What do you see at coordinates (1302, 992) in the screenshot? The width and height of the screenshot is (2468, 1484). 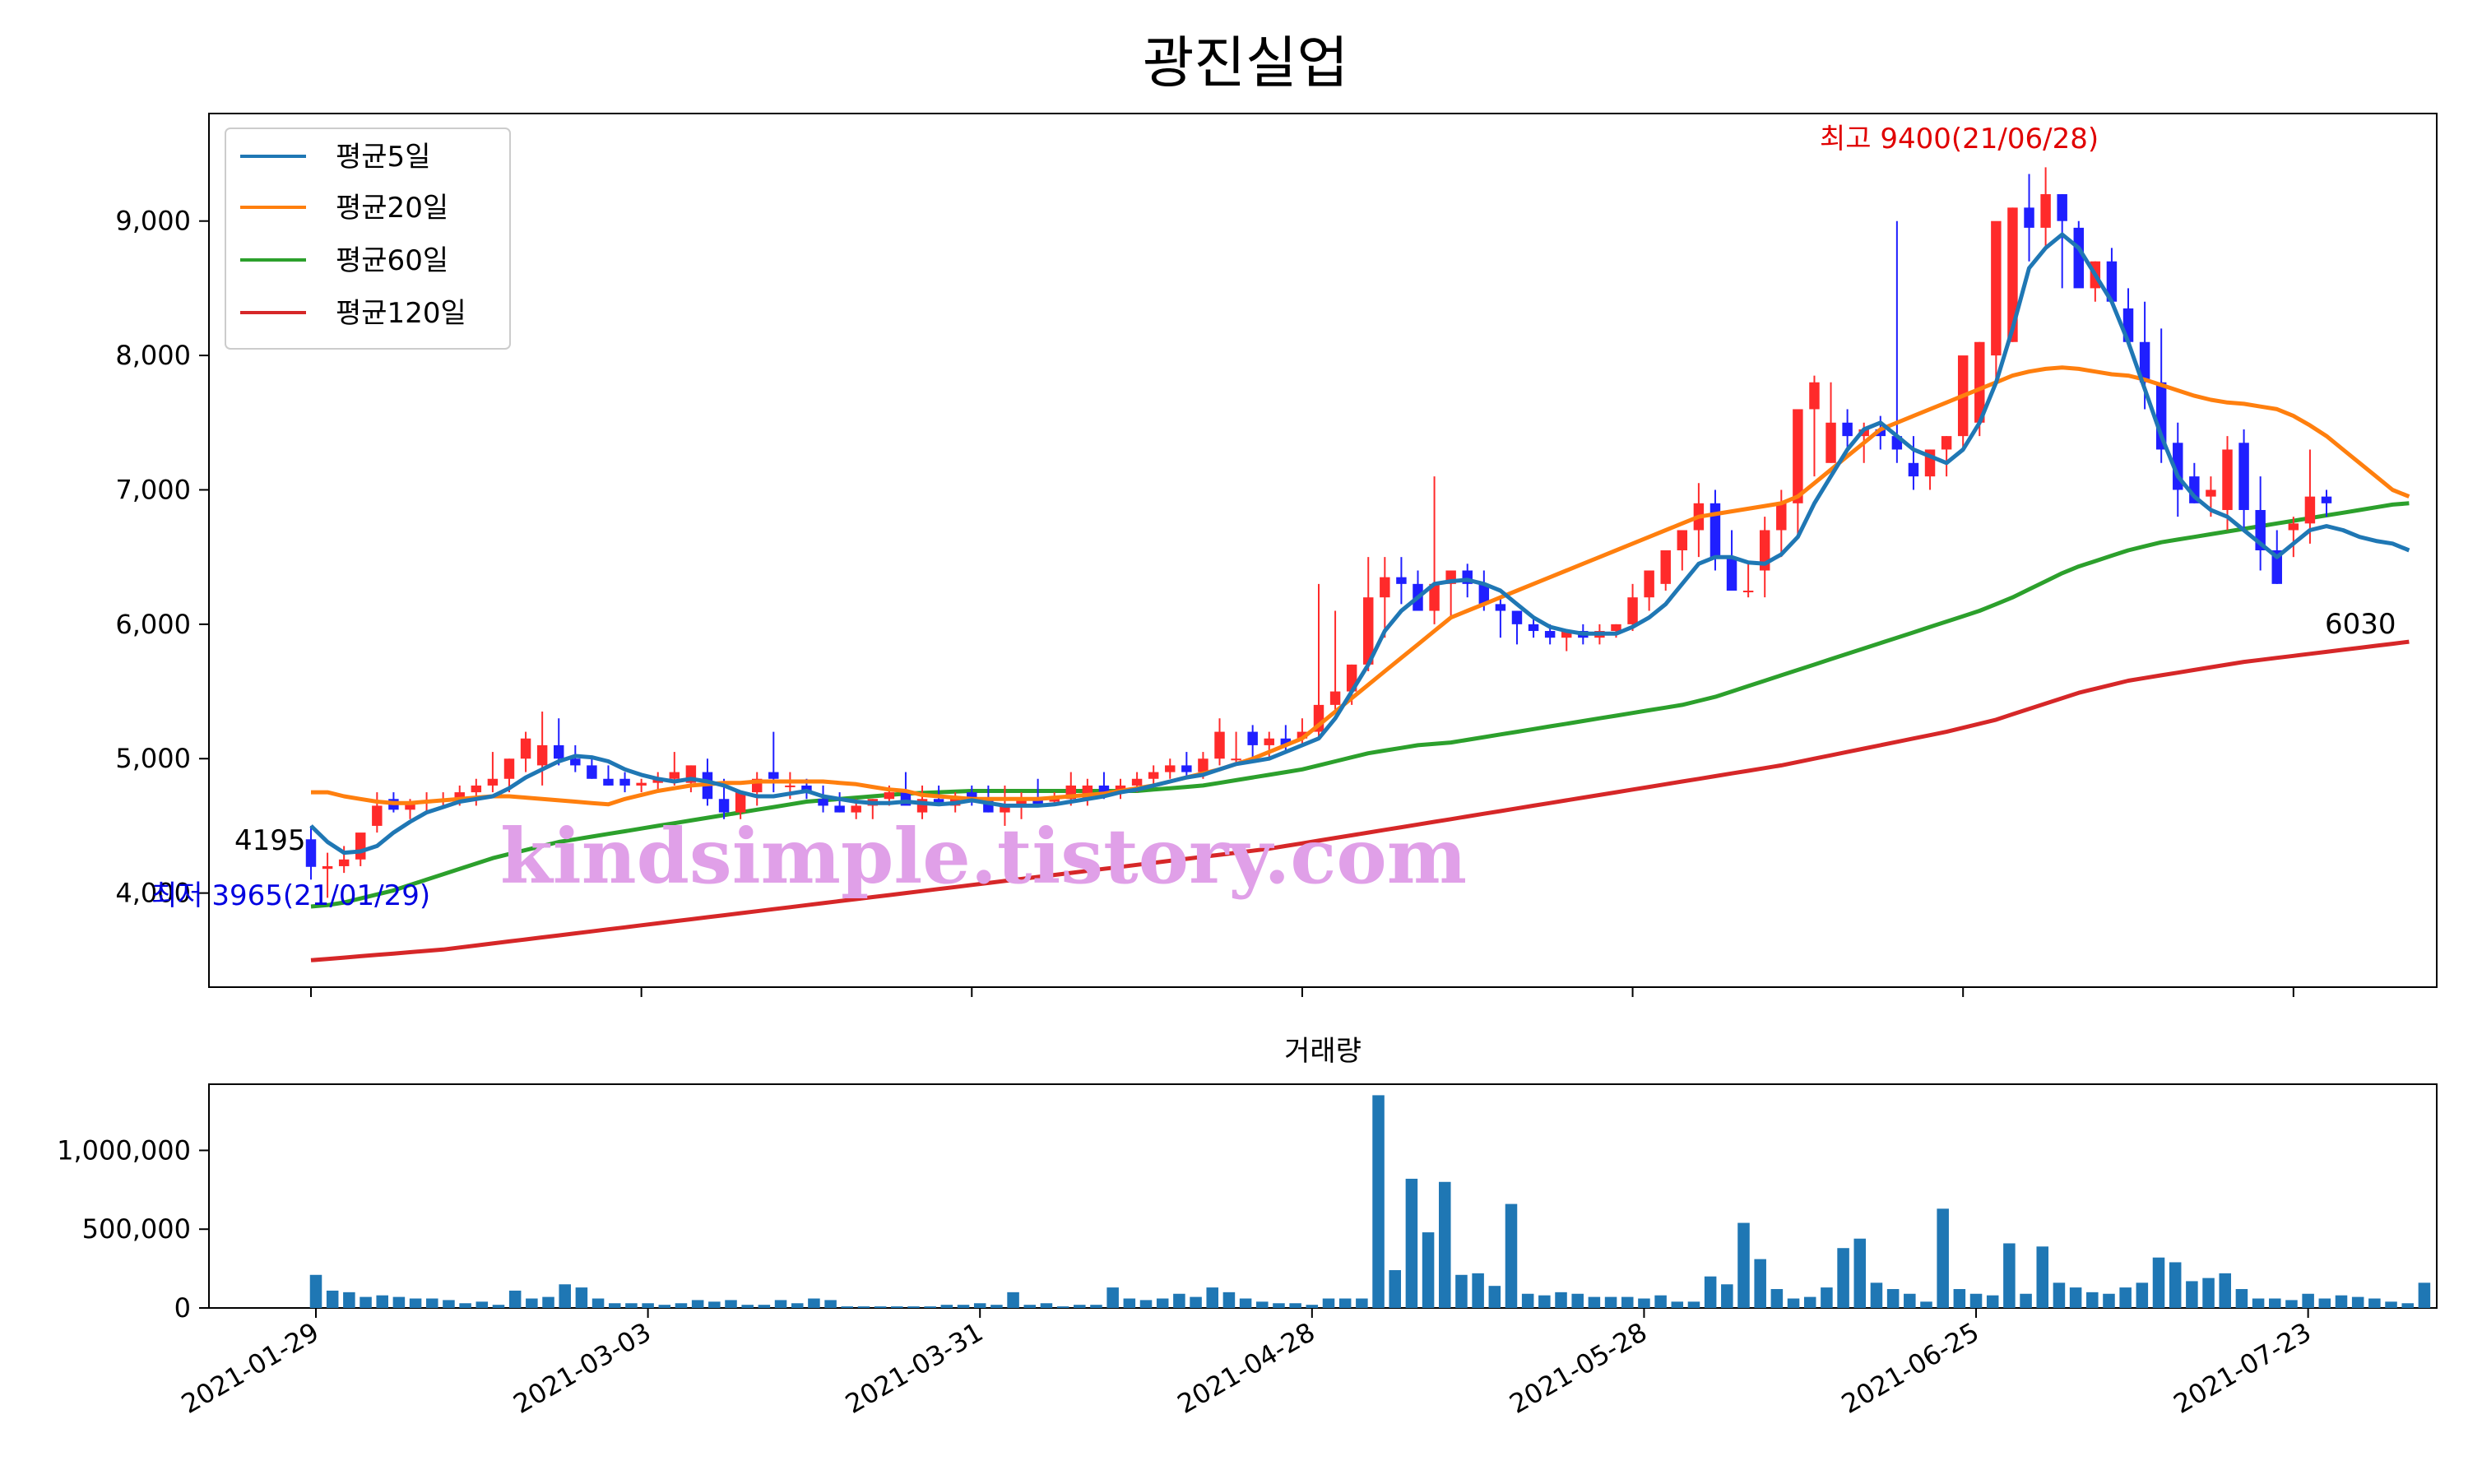 I see `price-x-ticks` at bounding box center [1302, 992].